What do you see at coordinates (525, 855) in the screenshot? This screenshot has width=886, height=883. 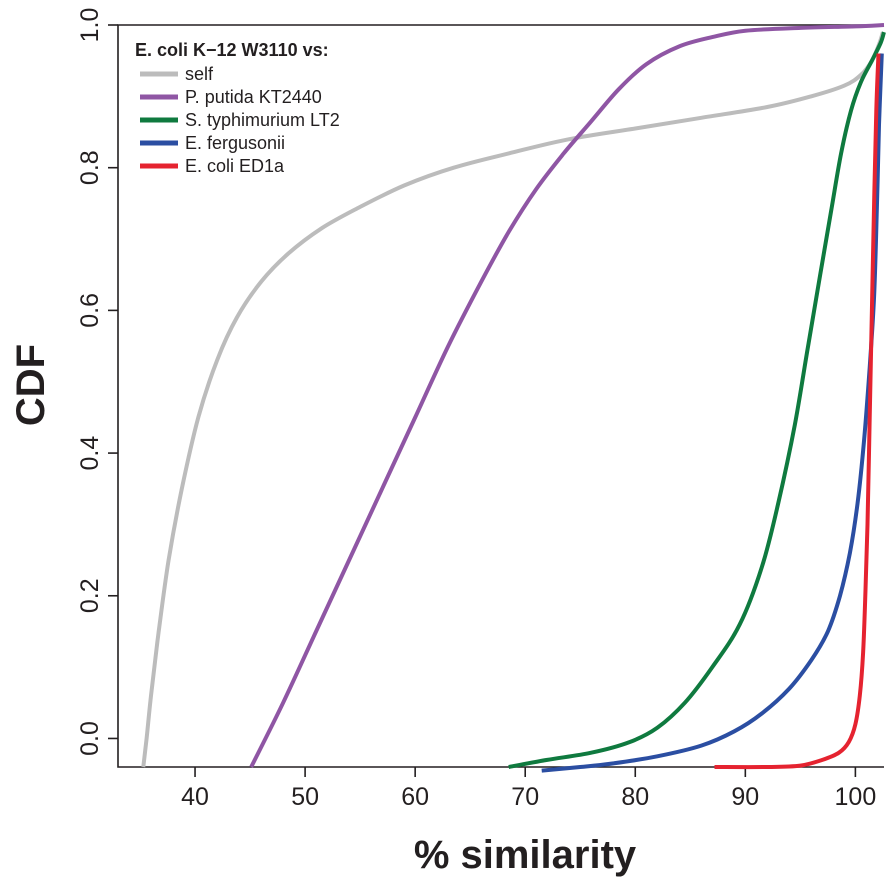 I see `x-axis-title: % similarity` at bounding box center [525, 855].